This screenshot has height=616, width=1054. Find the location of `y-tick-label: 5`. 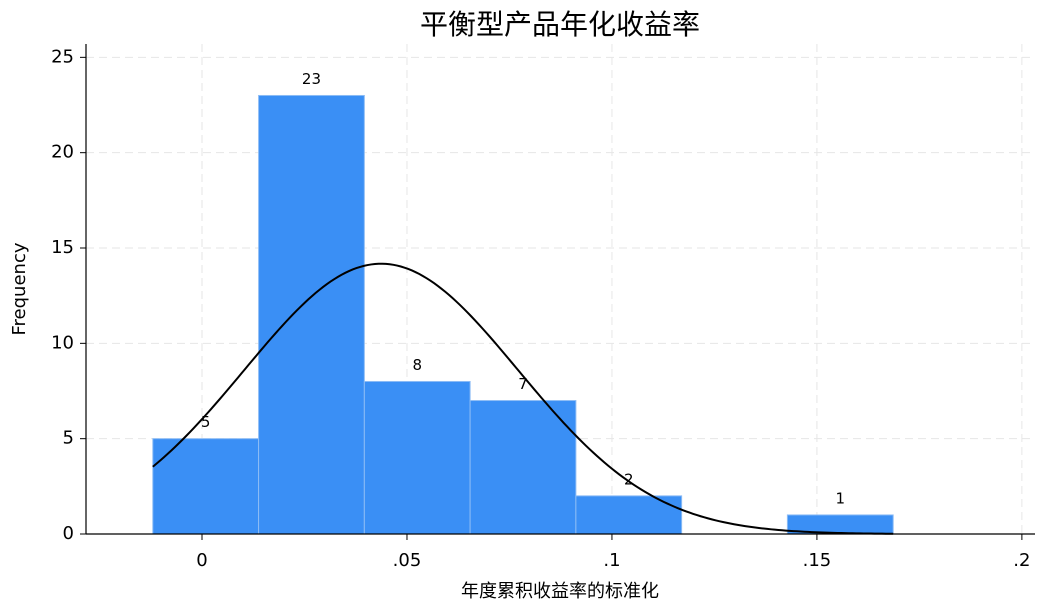

y-tick-label: 5 is located at coordinates (68, 438).